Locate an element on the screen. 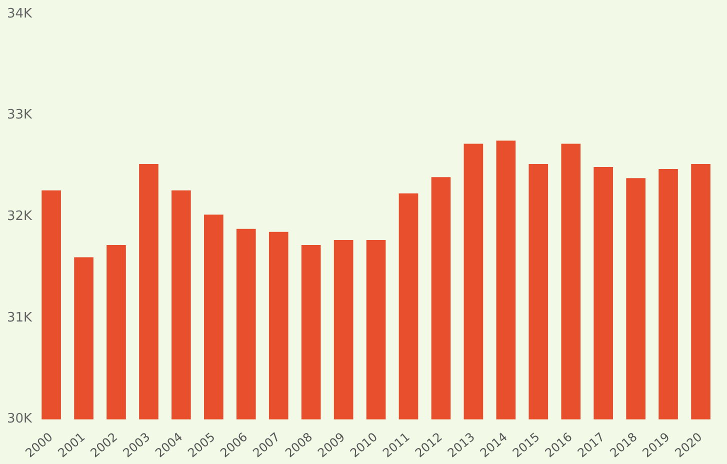 This screenshot has width=727, height=464. y-tick-label: 34K is located at coordinates (19, 14).